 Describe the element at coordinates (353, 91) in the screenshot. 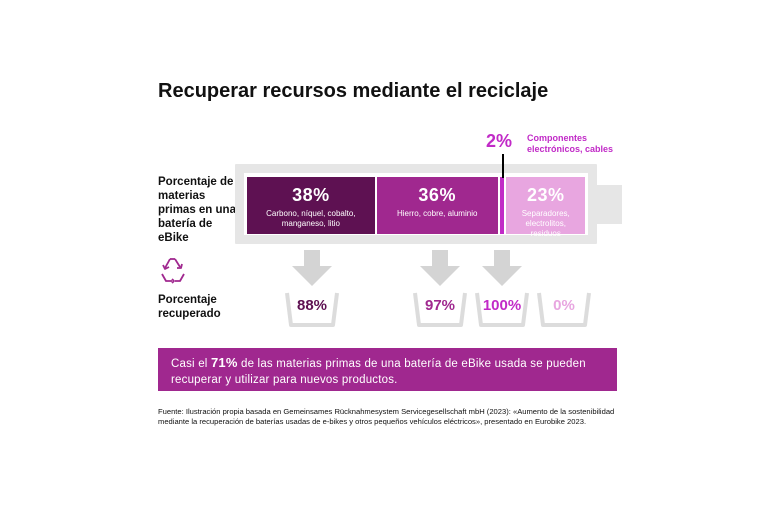

I see `page-title: Recuperar recursos mediante el reciclaje` at that location.